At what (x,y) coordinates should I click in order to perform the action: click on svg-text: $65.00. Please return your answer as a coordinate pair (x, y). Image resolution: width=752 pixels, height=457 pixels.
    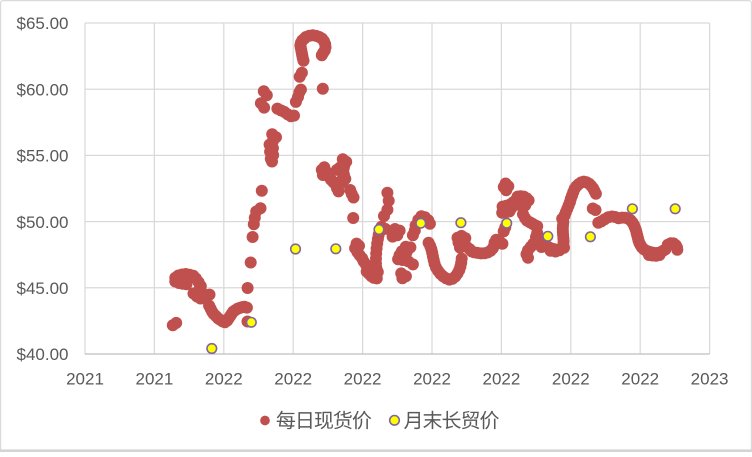
    Looking at the image, I should click on (43, 23).